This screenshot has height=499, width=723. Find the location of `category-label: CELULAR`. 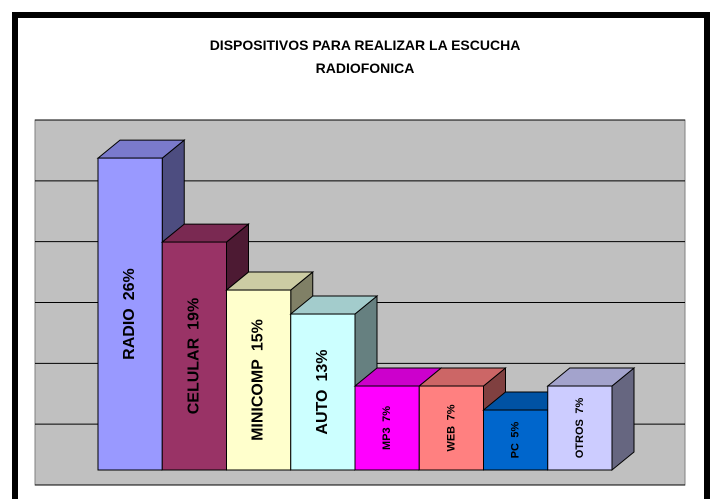

category-label: CELULAR is located at coordinates (194, 375).